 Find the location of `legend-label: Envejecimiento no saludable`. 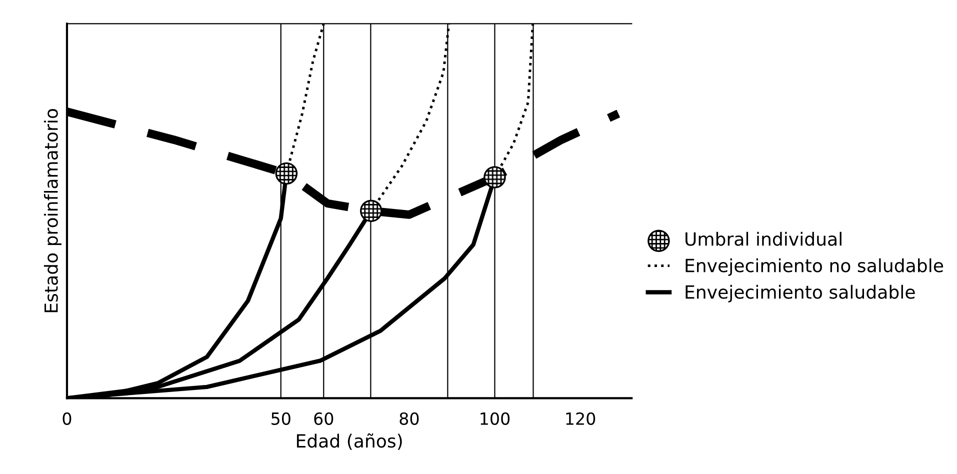

legend-label: Envejecimiento no saludable is located at coordinates (815, 267).